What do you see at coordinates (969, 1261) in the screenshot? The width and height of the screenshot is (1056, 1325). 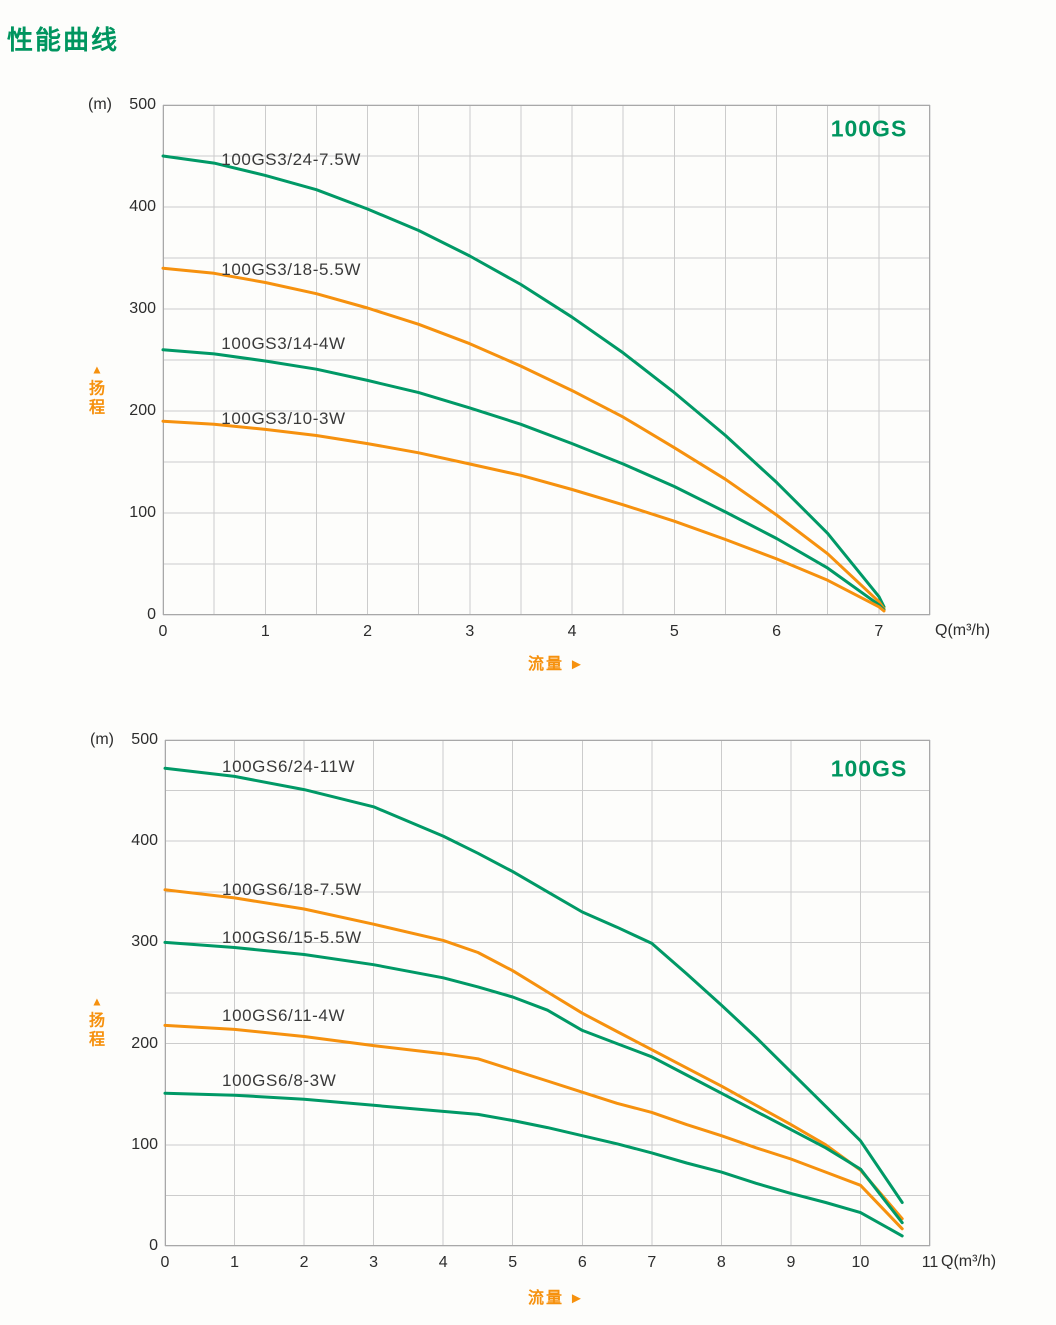 I see `chart2-x-unit: Q(m³/h)` at bounding box center [969, 1261].